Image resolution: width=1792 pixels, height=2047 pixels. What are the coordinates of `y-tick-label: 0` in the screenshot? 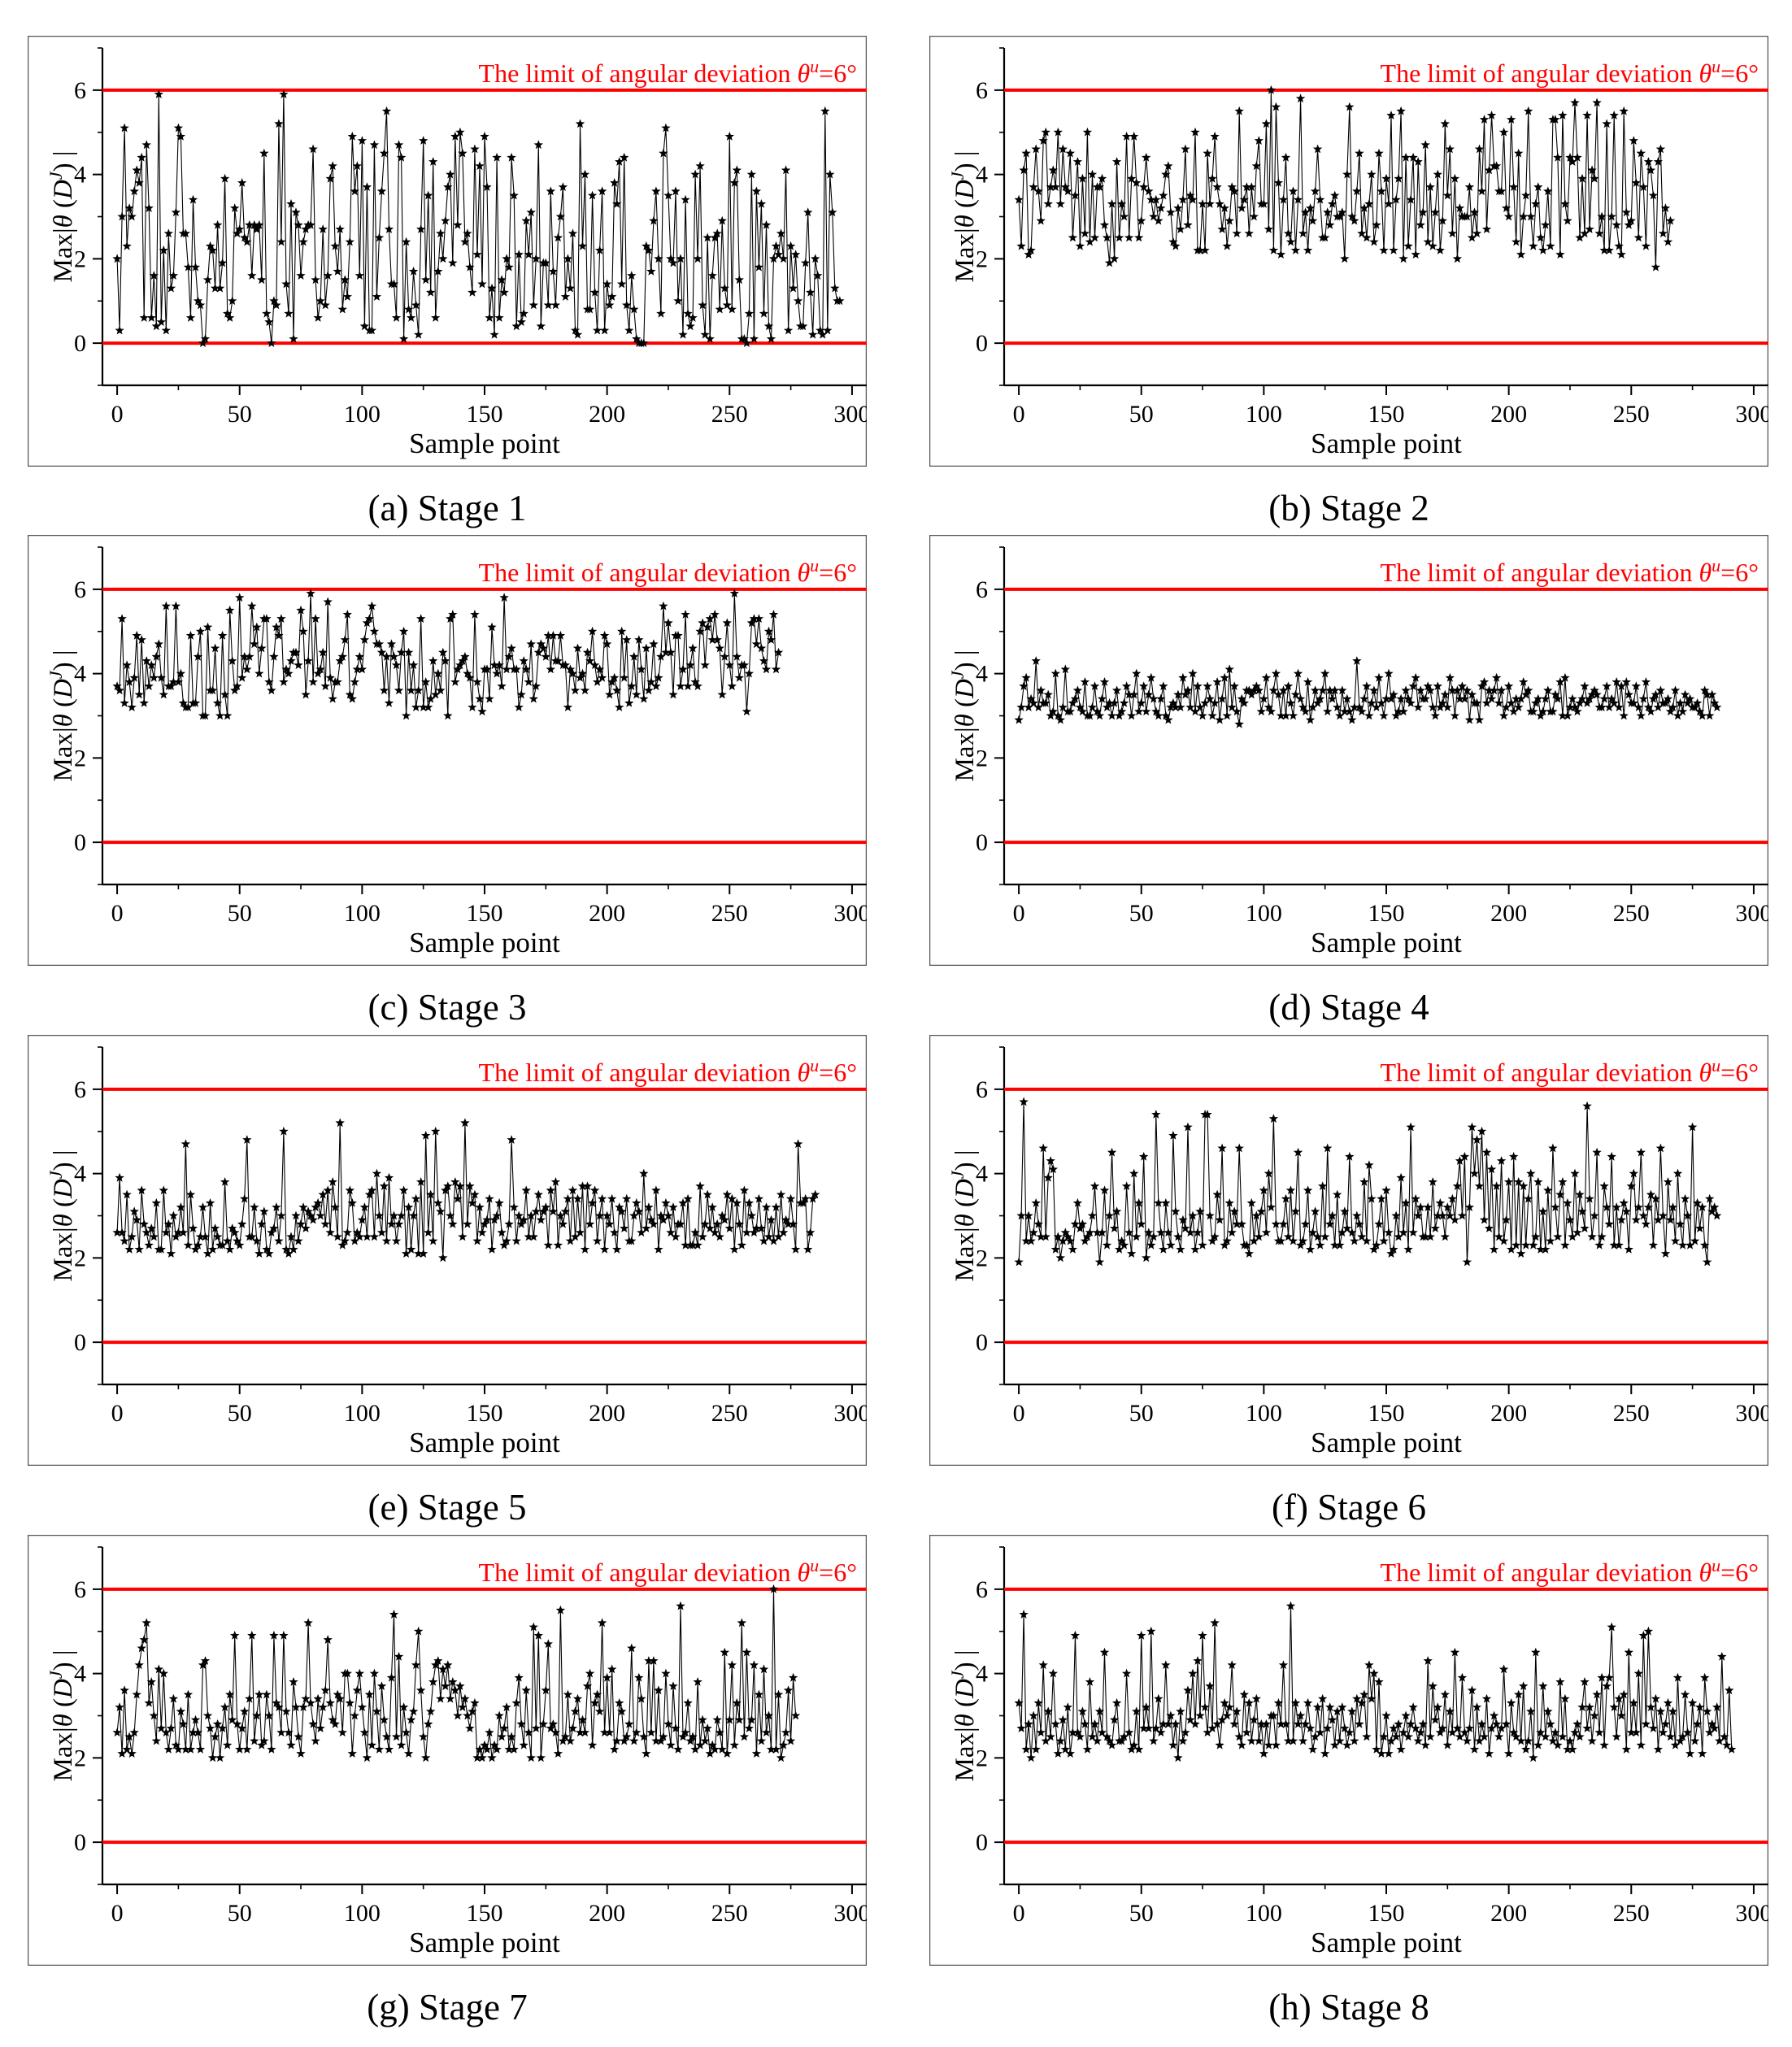 It's located at (80, 343).